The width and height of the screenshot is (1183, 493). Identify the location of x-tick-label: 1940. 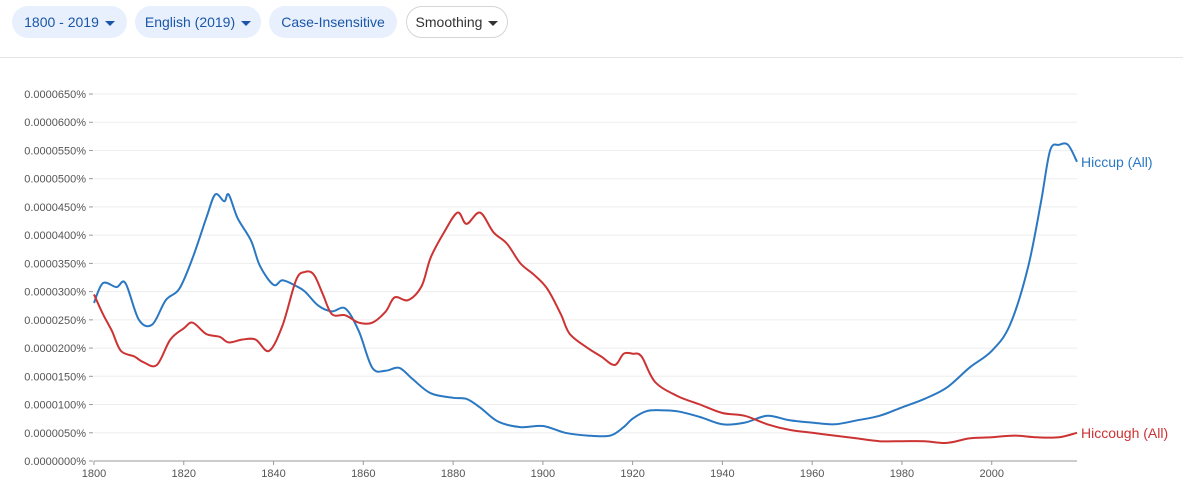
(722, 474).